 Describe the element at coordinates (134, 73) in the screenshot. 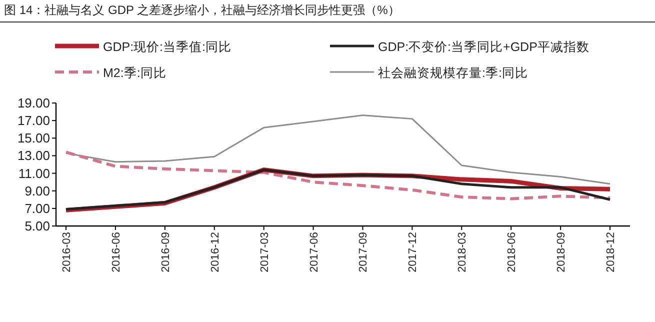

I see `legend-label: M2:季:同比` at that location.